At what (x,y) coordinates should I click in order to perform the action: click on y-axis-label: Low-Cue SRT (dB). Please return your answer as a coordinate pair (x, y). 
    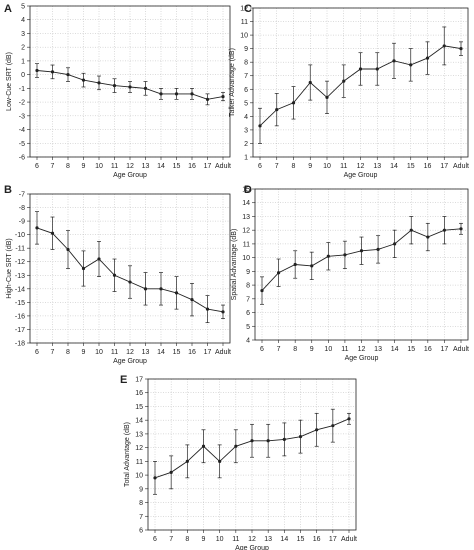
    Looking at the image, I should click on (9, 81).